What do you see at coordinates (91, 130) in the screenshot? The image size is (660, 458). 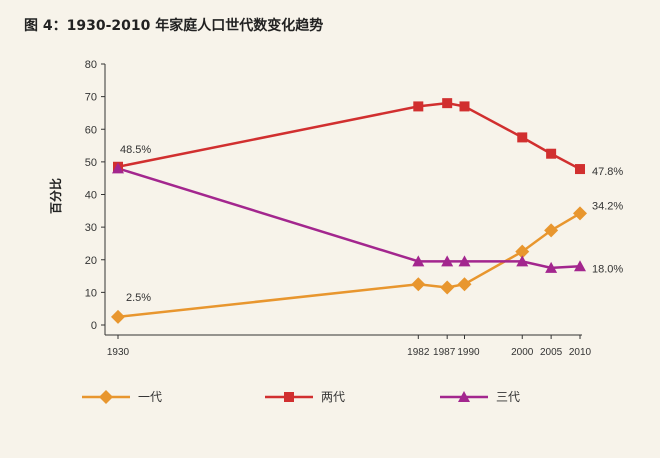 I see `y-tick-label: 60` at bounding box center [91, 130].